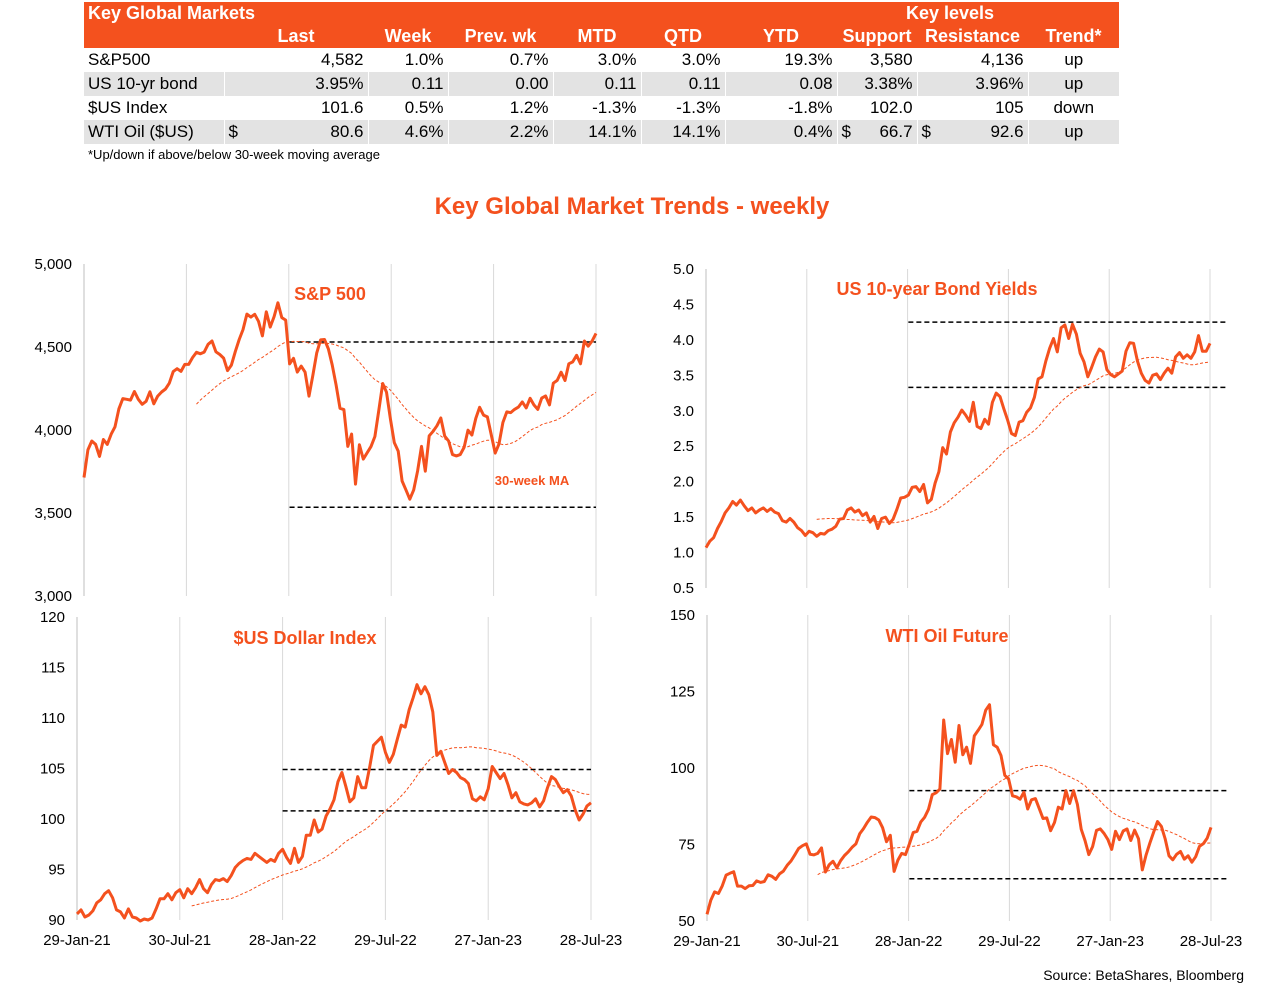 This screenshot has width=1264, height=1005. What do you see at coordinates (532, 480) in the screenshot?
I see `ma-label: 30-week MA` at bounding box center [532, 480].